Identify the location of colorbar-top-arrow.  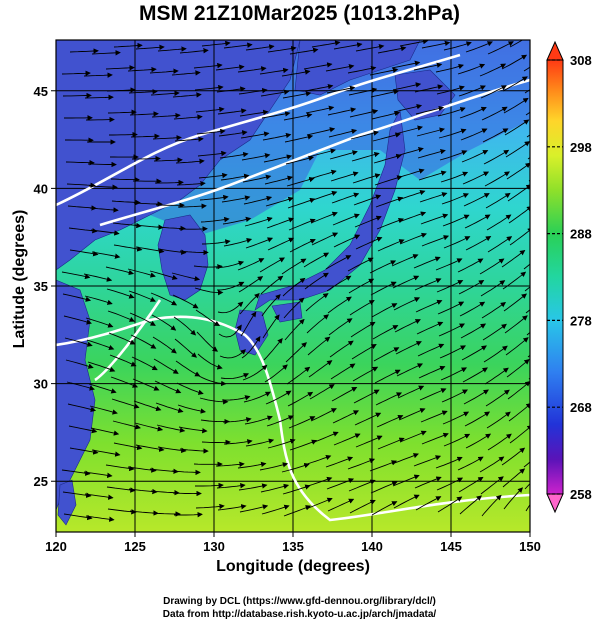
(555, 50).